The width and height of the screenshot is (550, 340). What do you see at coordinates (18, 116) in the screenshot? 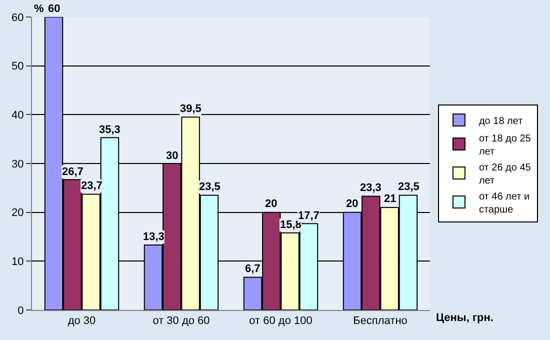
I see `y-tick-label: 40` at bounding box center [18, 116].